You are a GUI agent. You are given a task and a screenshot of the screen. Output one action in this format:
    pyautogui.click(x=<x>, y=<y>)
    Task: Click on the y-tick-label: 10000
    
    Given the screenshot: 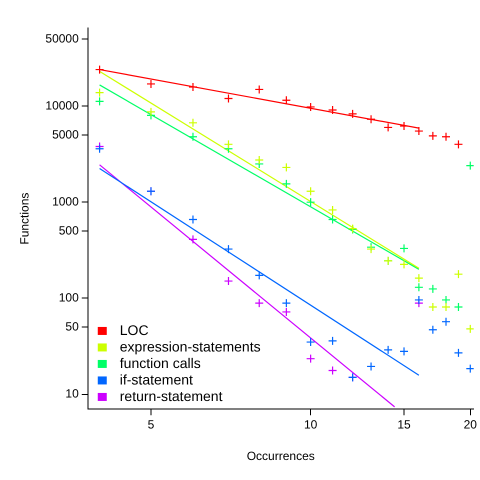 What is the action you would take?
    pyautogui.click(x=62, y=105)
    